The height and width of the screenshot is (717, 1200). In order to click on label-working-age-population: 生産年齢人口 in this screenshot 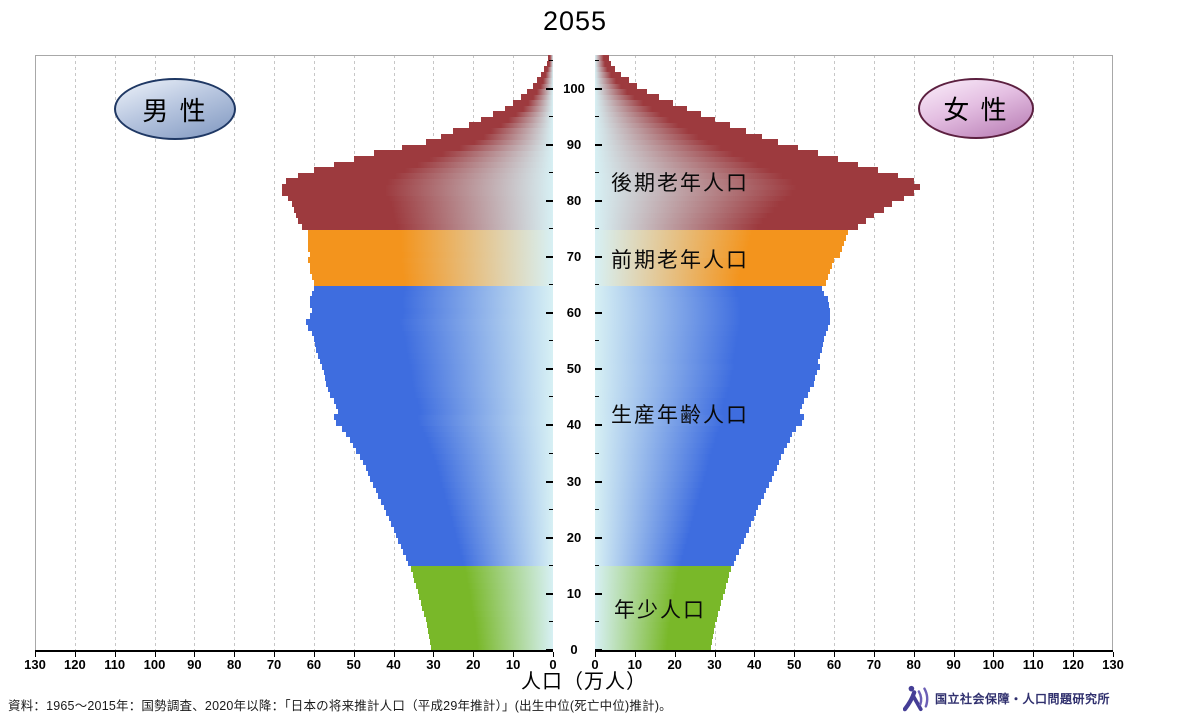, I will do `click(680, 415)`.